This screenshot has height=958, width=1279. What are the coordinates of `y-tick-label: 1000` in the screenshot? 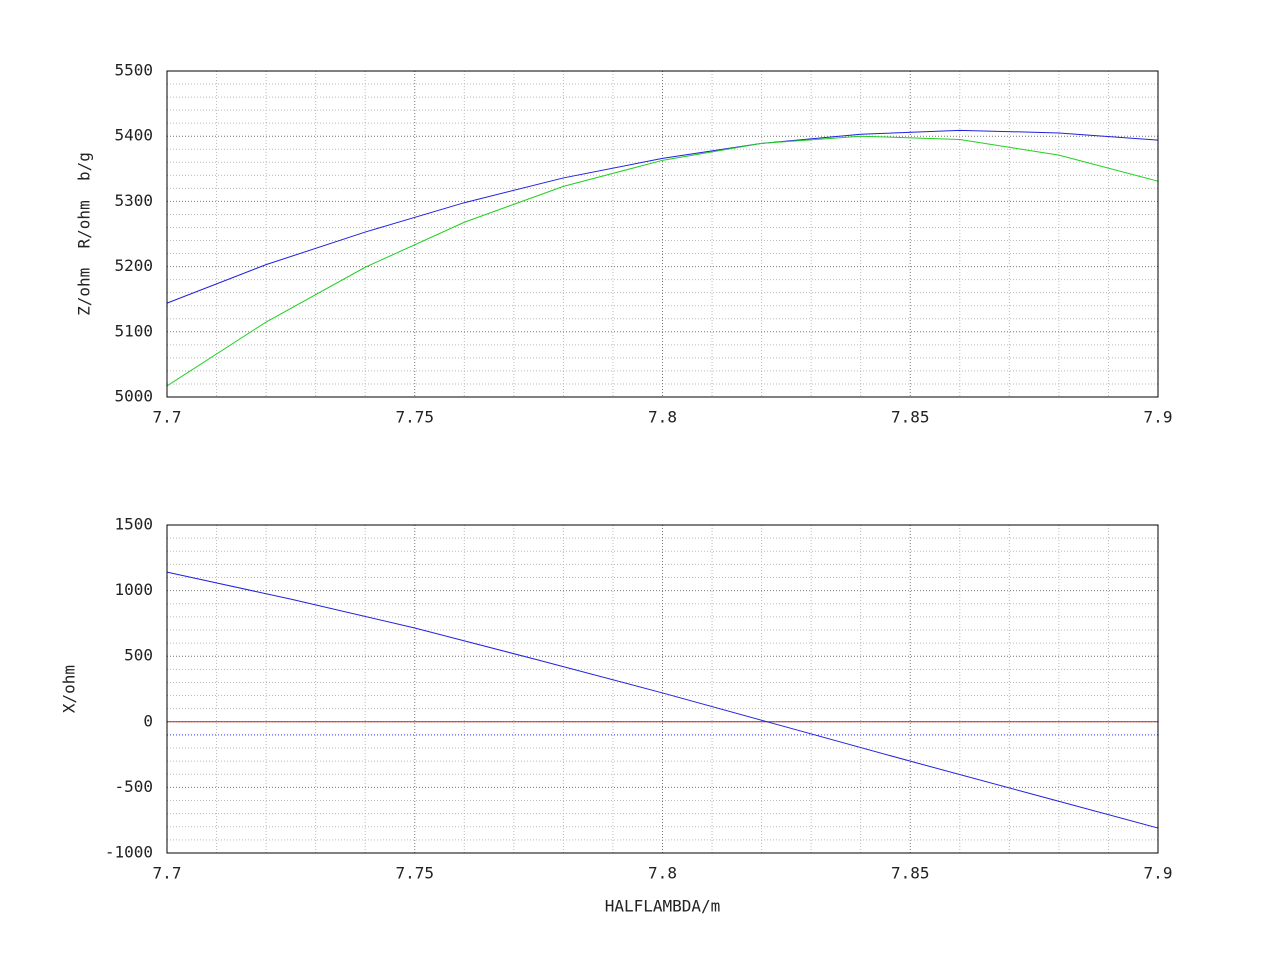 It's located at (133, 589).